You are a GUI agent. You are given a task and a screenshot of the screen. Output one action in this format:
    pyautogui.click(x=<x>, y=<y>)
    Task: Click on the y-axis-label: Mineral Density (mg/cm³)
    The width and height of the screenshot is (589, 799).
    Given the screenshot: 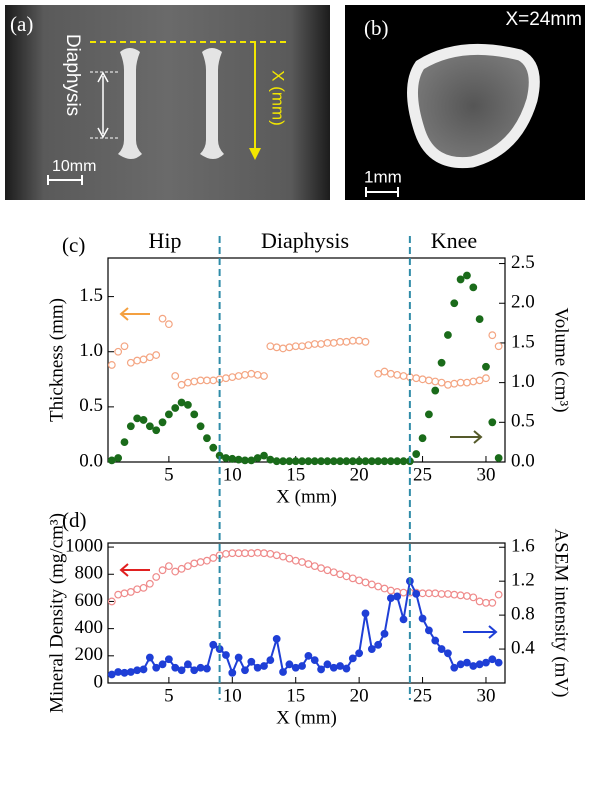 What is the action you would take?
    pyautogui.click(x=56, y=613)
    